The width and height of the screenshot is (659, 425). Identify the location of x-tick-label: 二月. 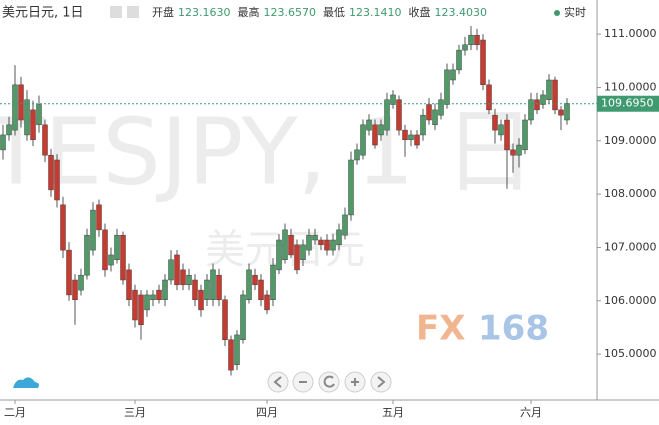
(15, 412).